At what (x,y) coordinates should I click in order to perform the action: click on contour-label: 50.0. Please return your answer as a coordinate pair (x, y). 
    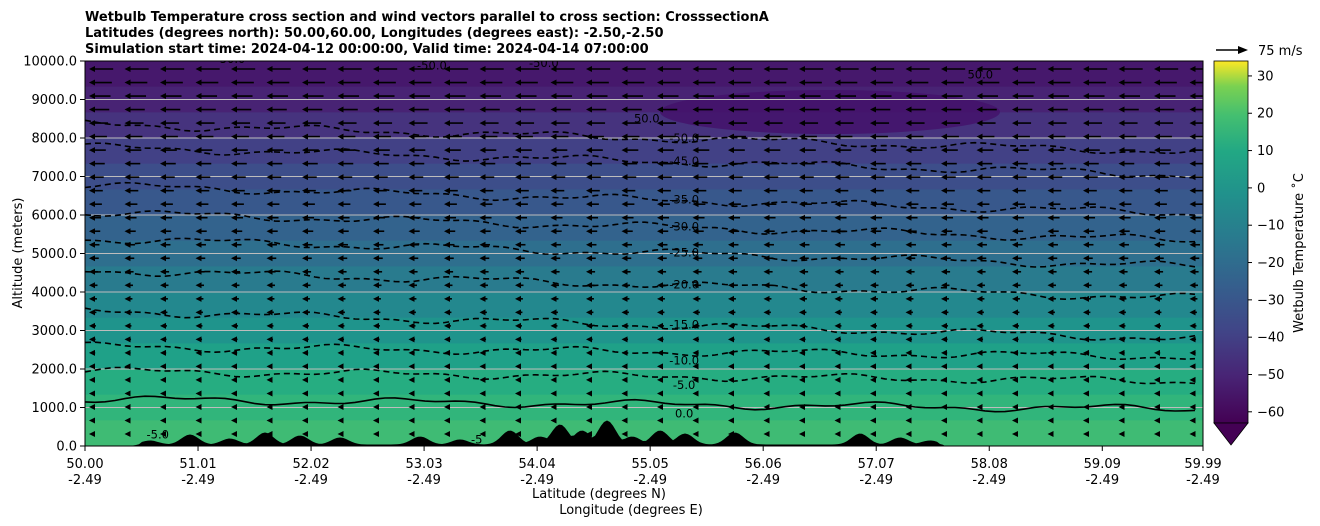
    Looking at the image, I should click on (647, 119).